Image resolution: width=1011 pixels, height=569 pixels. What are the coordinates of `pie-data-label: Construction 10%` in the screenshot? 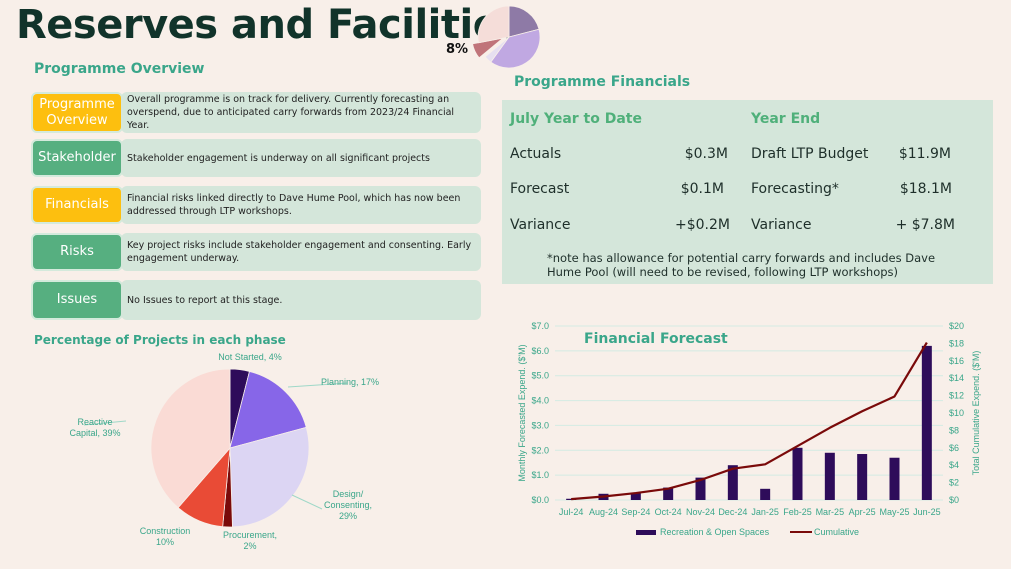 It's located at (165, 536).